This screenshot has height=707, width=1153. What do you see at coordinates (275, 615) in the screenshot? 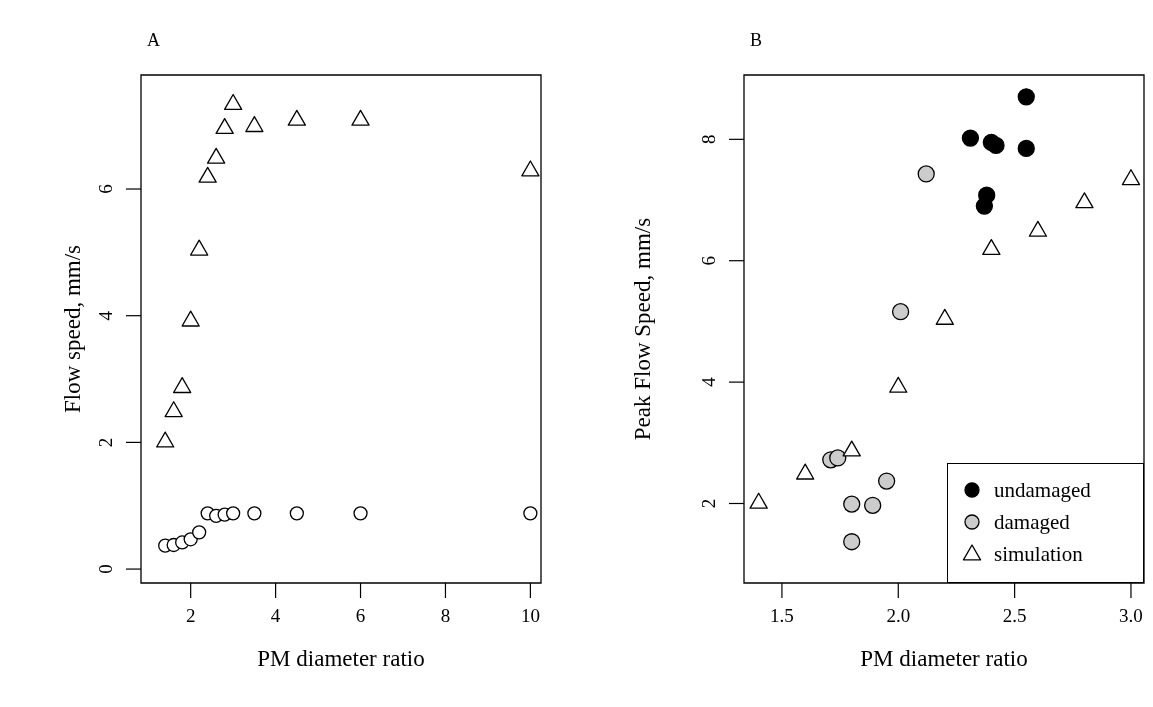
I see `x-tick-label: 4` at bounding box center [275, 615].